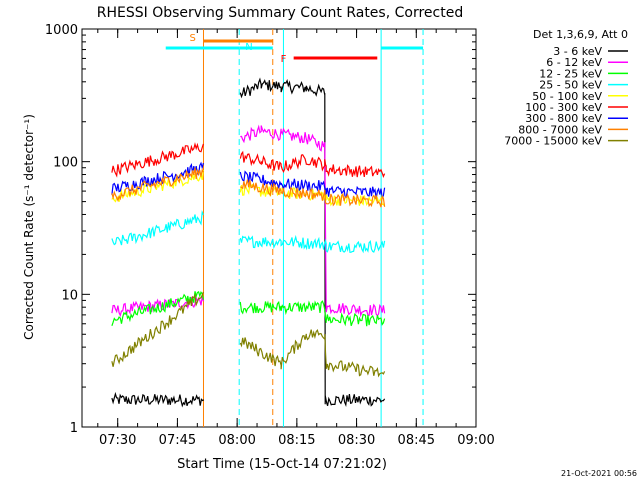 This screenshot has width=640, height=480. What do you see at coordinates (74, 428) in the screenshot?
I see `y-tick-label: 1` at bounding box center [74, 428].